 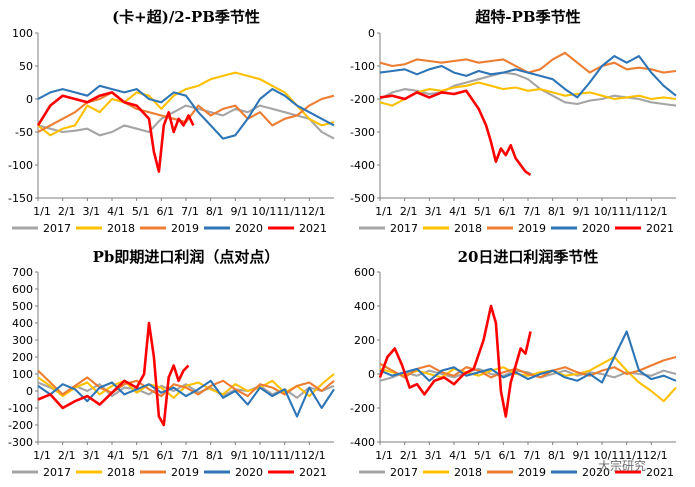 I want to click on chart-title: 超特-PB季节性, so click(x=527, y=17).